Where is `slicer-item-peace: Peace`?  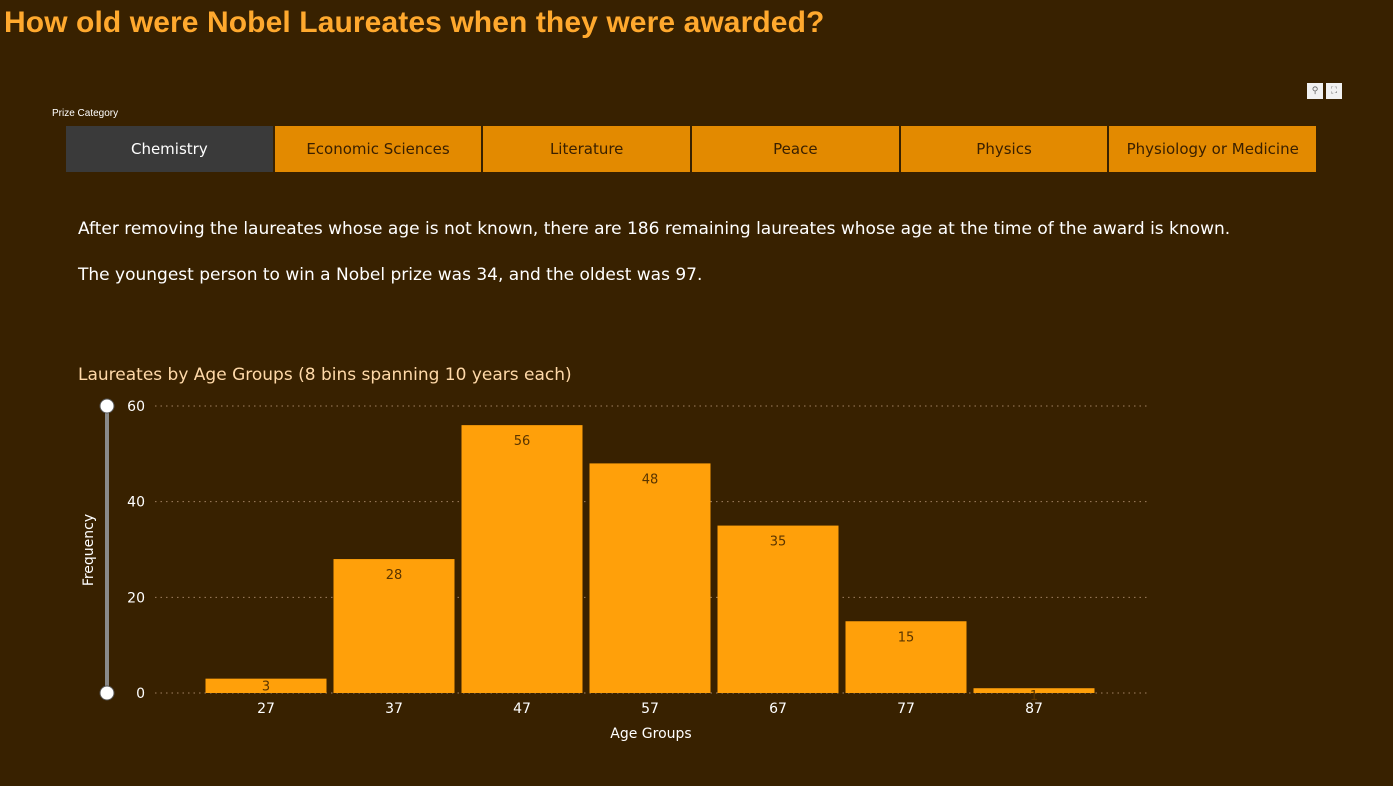 slicer-item-peace: Peace is located at coordinates (795, 149).